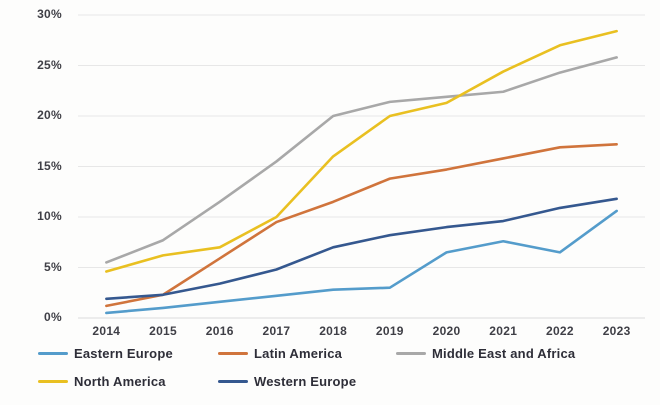 Image resolution: width=660 pixels, height=405 pixels. I want to click on x-axis-tick-label: 2016, so click(219, 331).